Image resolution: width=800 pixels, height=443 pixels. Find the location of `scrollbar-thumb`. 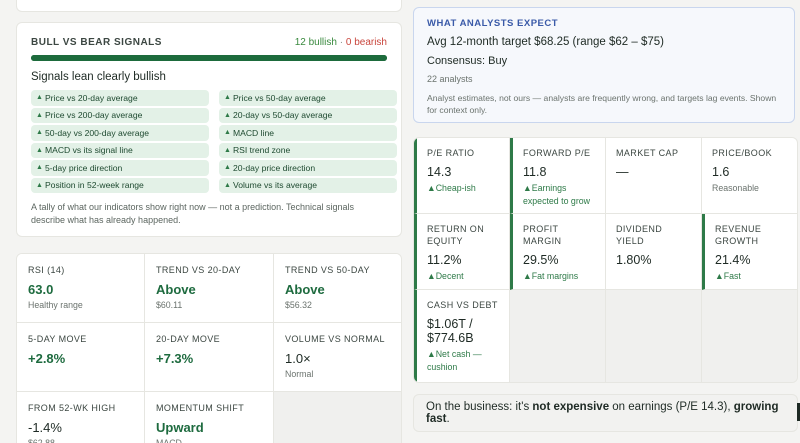

scrollbar-thumb is located at coordinates (798, 412).